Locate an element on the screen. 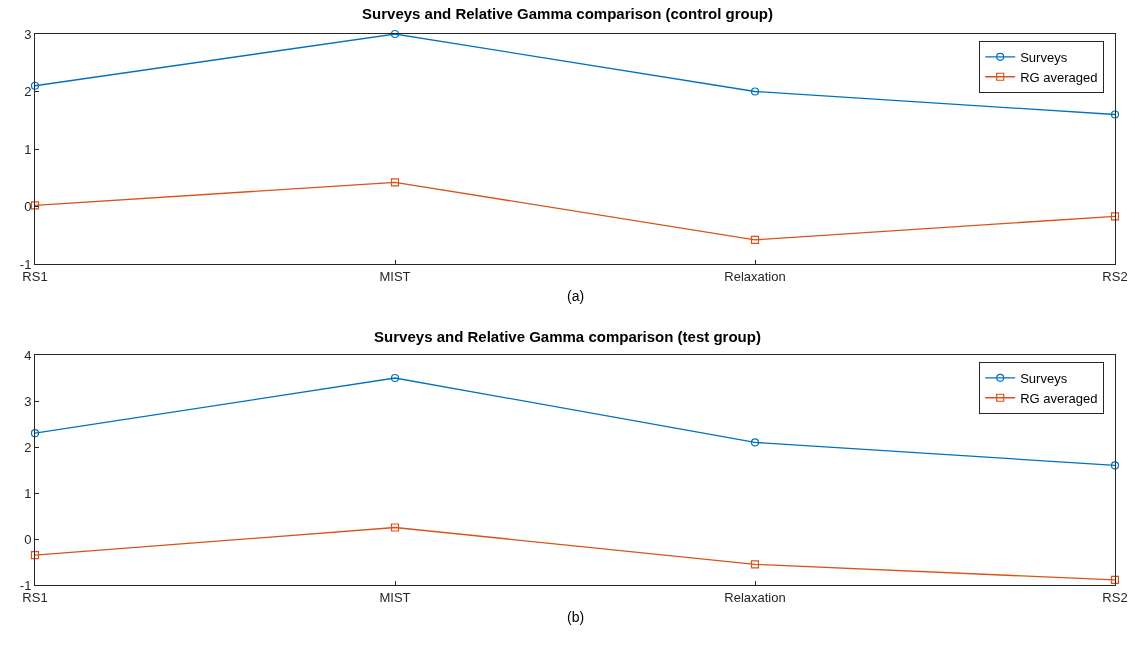 Image resolution: width=1135 pixels, height=646 pixels. y-tick-label: 4 is located at coordinates (28, 355).